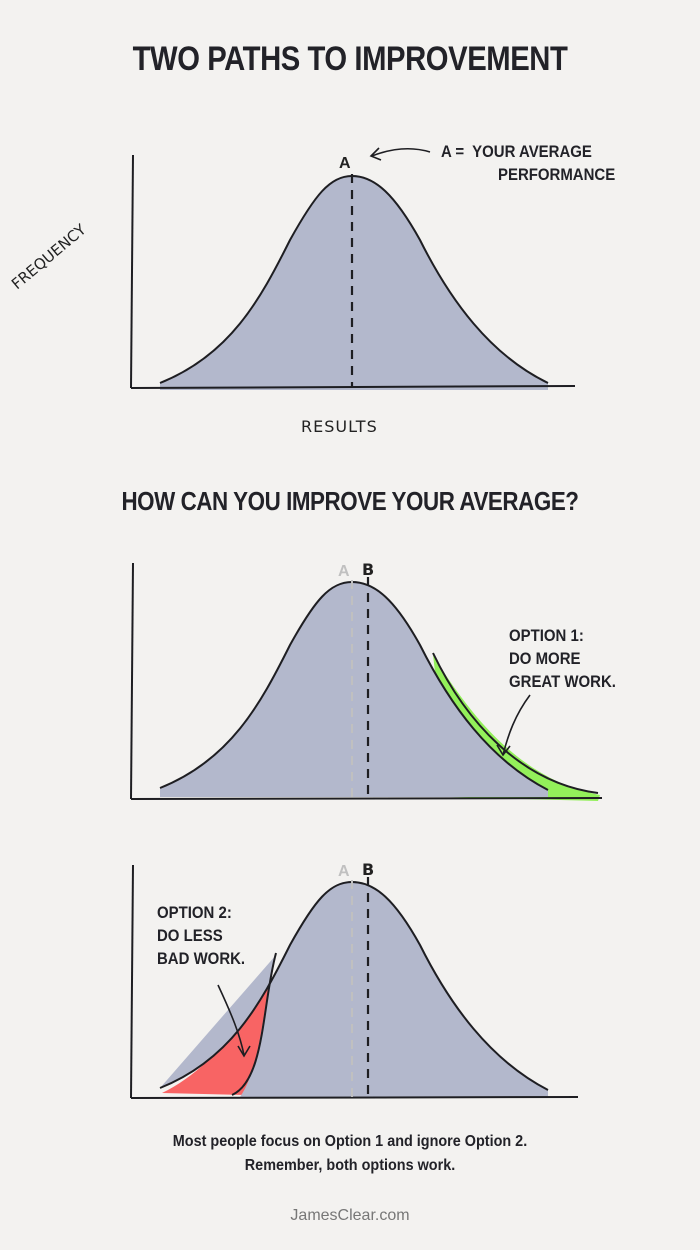 Image resolution: width=700 pixels, height=1250 pixels. What do you see at coordinates (345, 163) in the screenshot?
I see `marker-a: A` at bounding box center [345, 163].